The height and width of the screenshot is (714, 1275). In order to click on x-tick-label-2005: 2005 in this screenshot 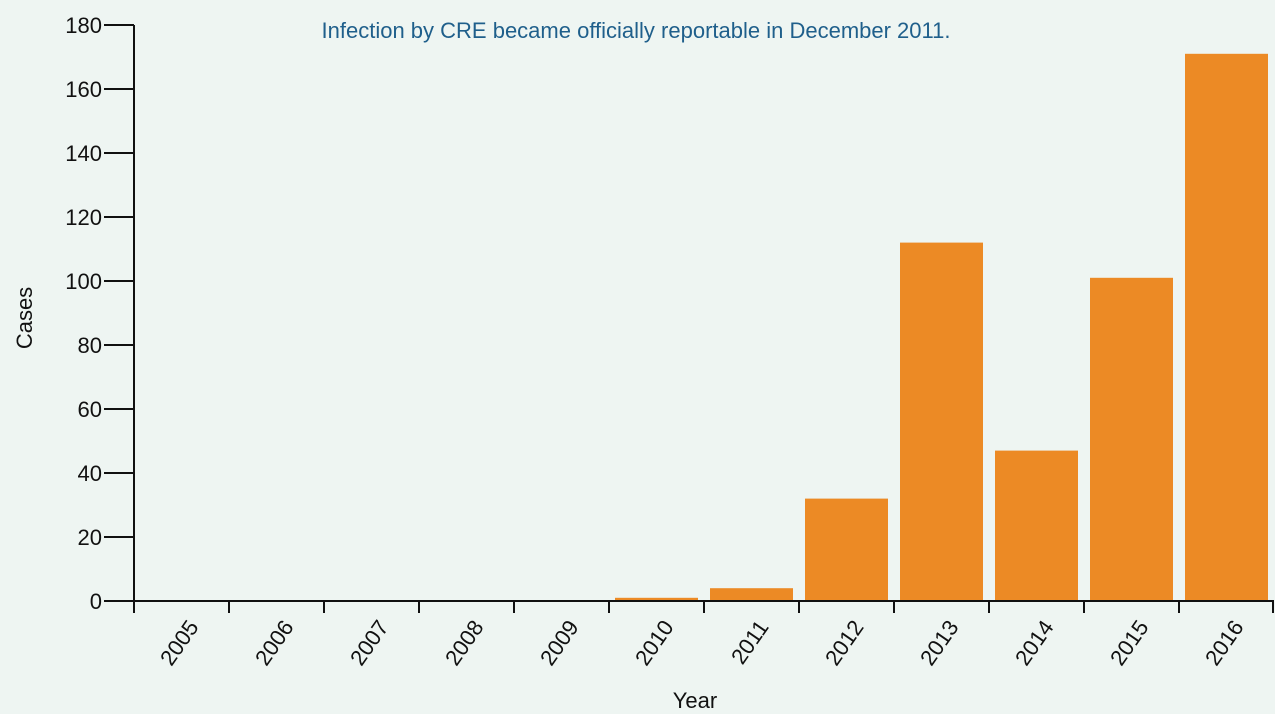, I will do `click(179, 643)`.